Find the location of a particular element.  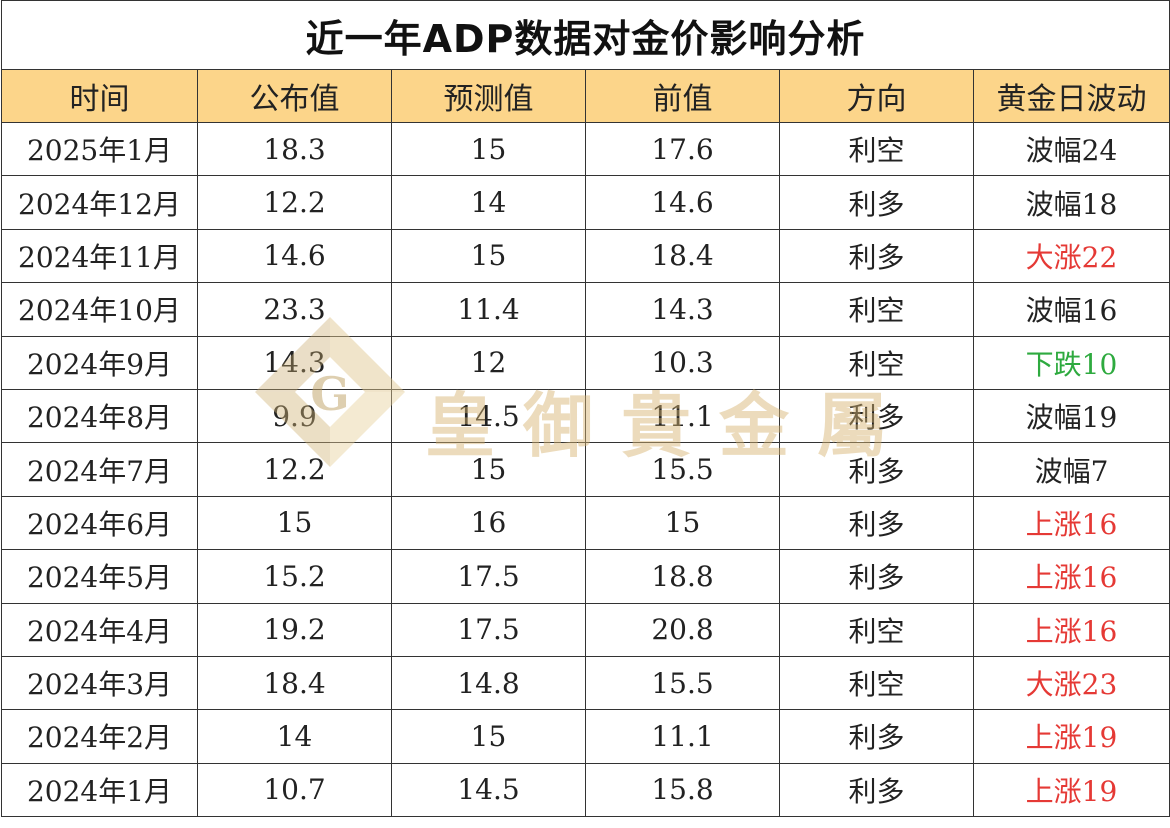

table-row: 2024年1月 10.7 14.5 15.8 利多 上涨19 is located at coordinates (585, 790).